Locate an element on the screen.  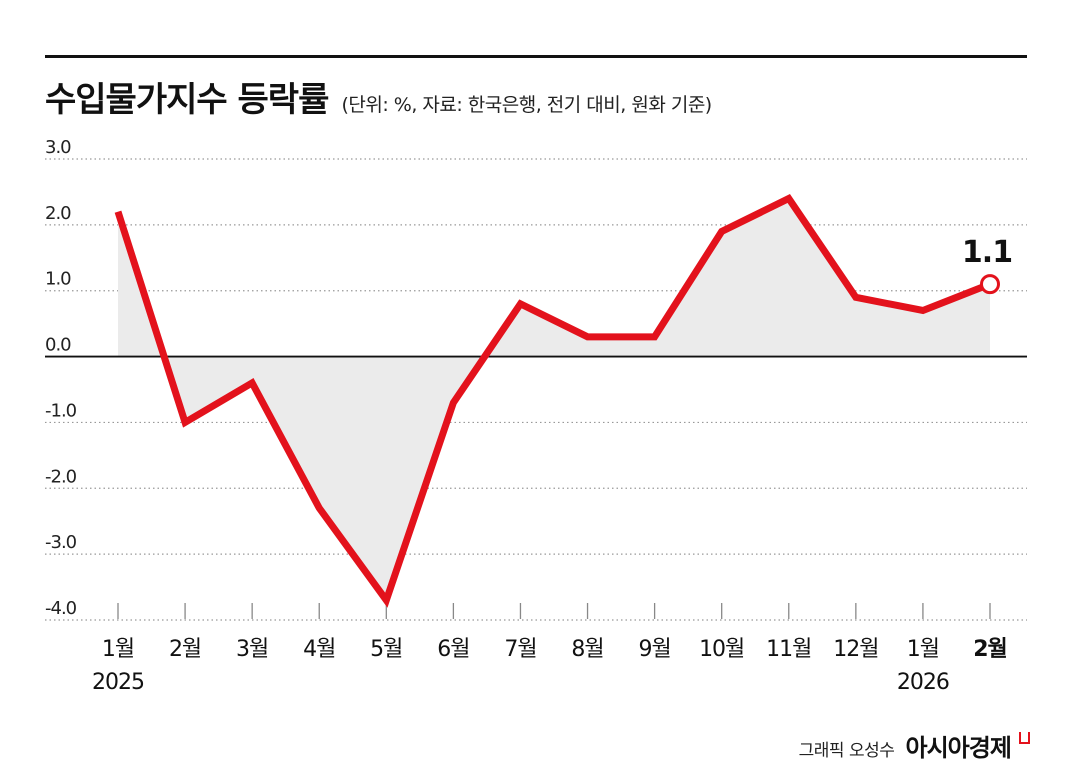
highlight-point is located at coordinates (990, 284).